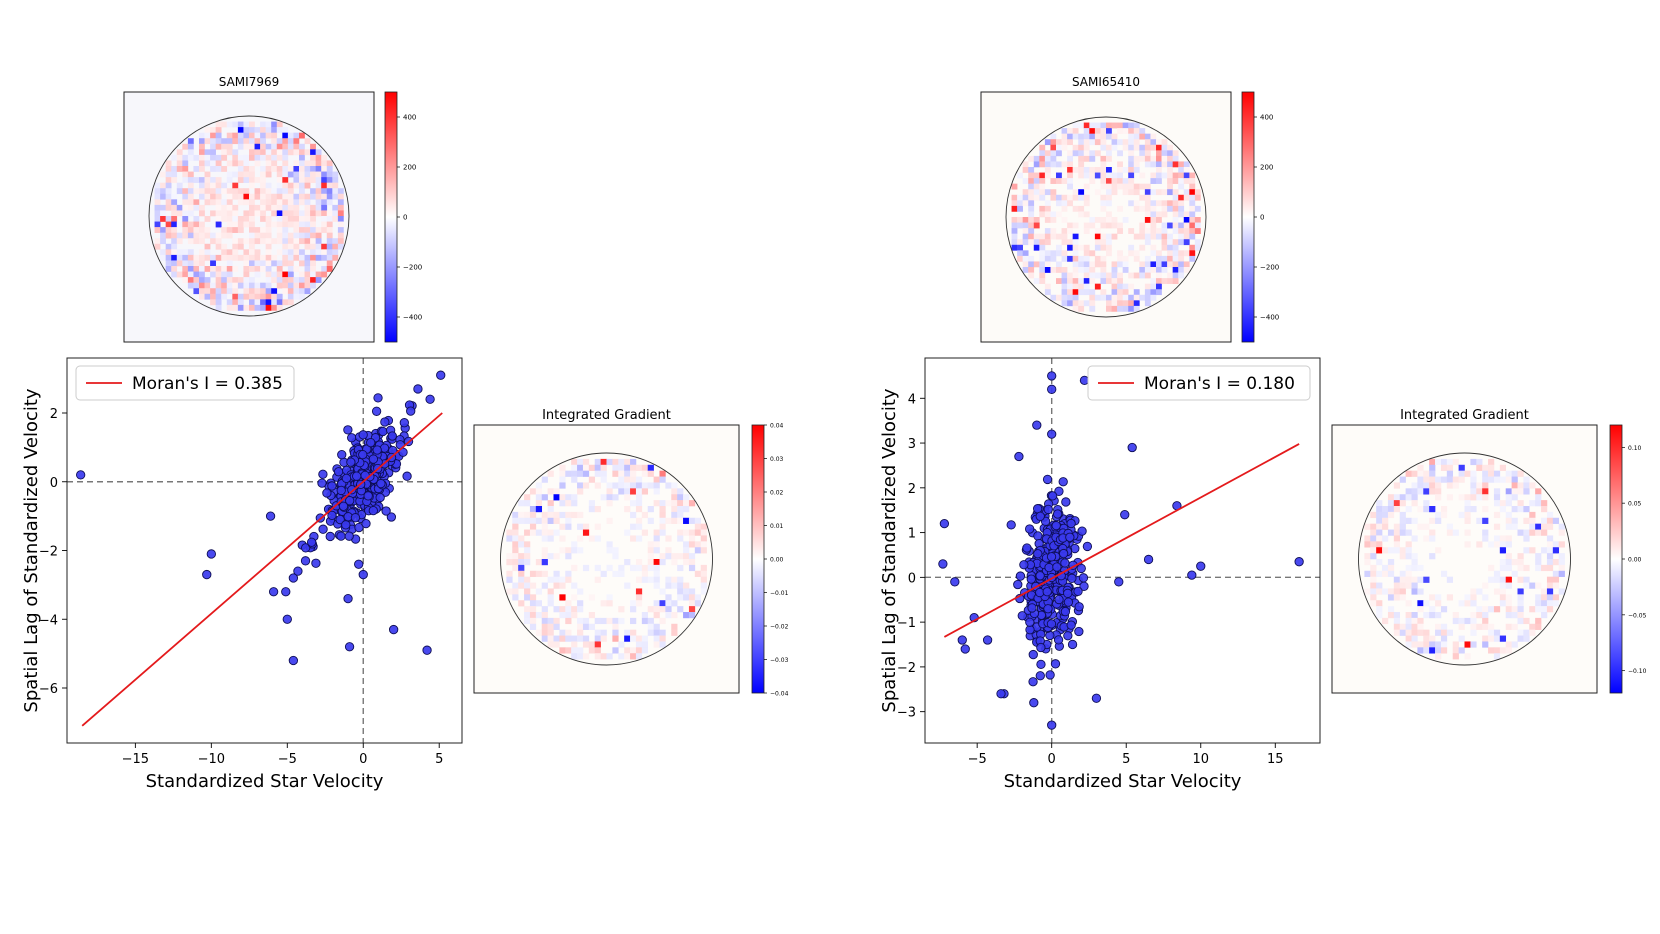 Image resolution: width=1660 pixels, height=934 pixels. What do you see at coordinates (777, 560) in the screenshot?
I see `grad1-colorbar-tick-label: 0.00` at bounding box center [777, 560].